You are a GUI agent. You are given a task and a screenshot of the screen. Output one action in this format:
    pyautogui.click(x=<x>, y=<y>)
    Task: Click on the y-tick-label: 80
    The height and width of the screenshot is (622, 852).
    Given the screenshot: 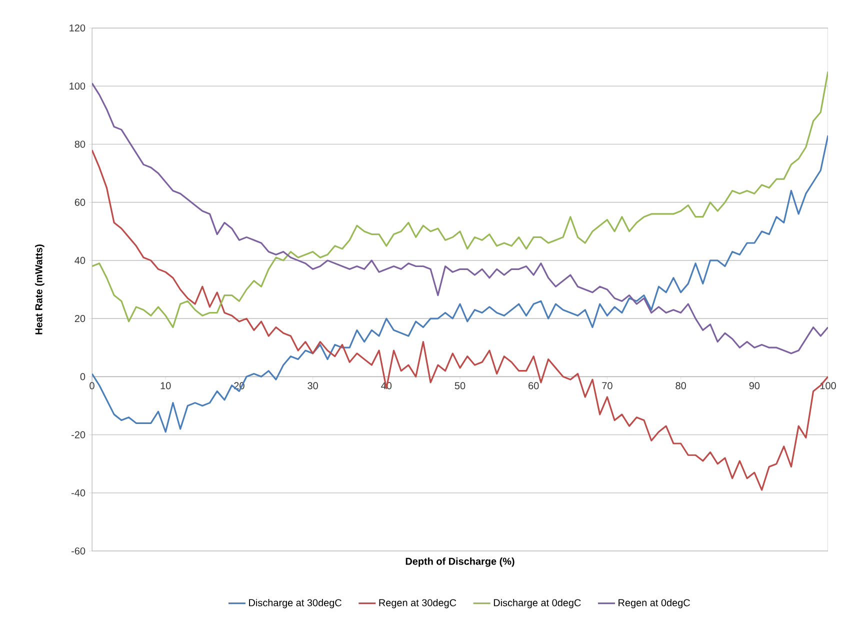 What is the action you would take?
    pyautogui.click(x=80, y=144)
    